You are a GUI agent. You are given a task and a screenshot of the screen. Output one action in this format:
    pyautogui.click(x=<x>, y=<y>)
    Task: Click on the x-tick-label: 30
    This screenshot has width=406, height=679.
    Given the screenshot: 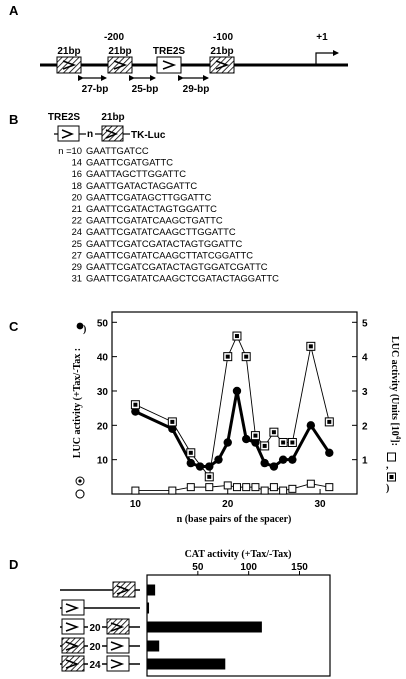 What is the action you would take?
    pyautogui.click(x=321, y=504)
    